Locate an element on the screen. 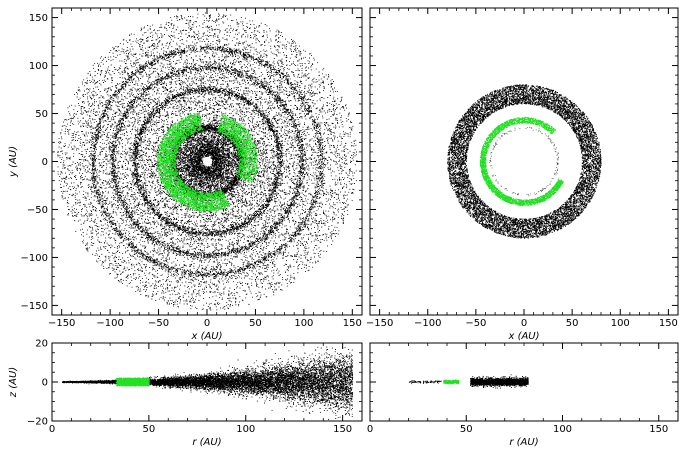 This screenshot has height=450, width=679. points-bottom-right is located at coordinates (468, 381).